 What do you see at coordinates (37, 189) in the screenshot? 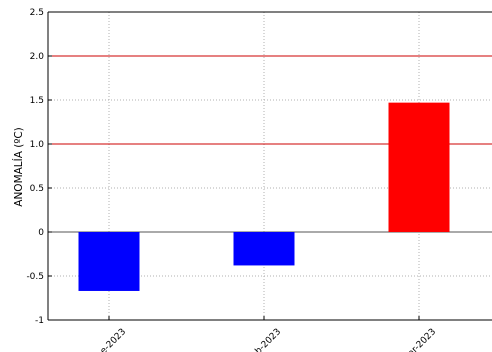
I see `y-tick-label: 0.5` at bounding box center [37, 189].